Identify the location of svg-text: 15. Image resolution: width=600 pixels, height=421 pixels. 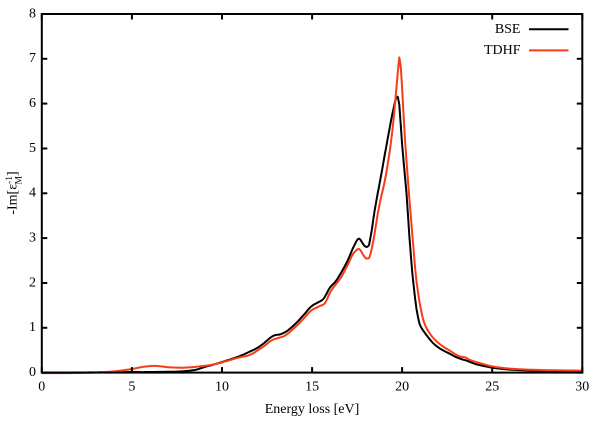
(312, 387).